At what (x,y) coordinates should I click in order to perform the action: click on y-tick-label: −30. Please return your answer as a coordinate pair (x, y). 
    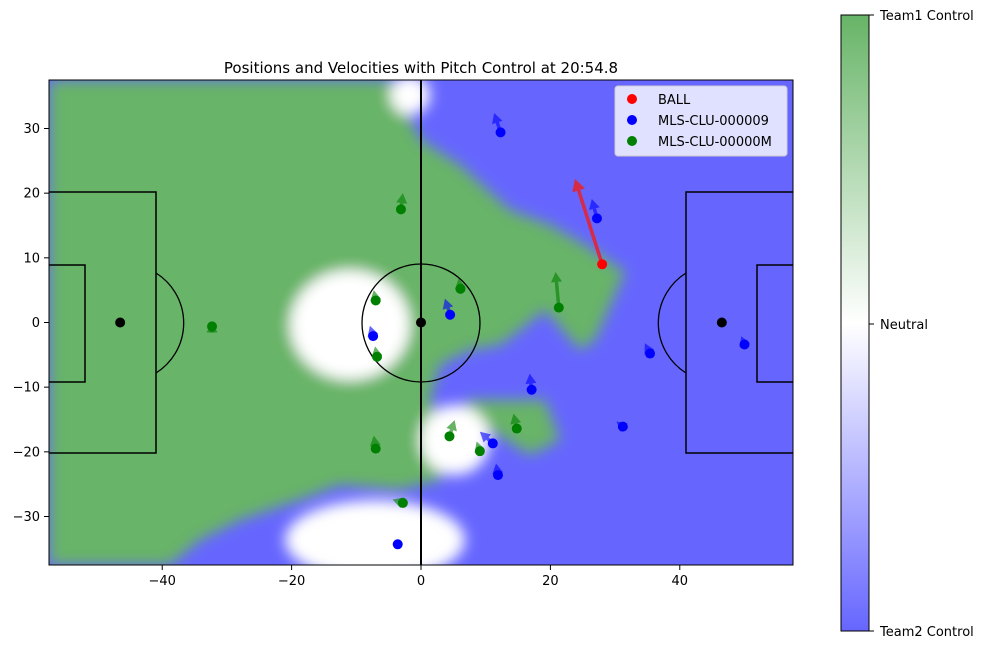
    Looking at the image, I should click on (26, 517).